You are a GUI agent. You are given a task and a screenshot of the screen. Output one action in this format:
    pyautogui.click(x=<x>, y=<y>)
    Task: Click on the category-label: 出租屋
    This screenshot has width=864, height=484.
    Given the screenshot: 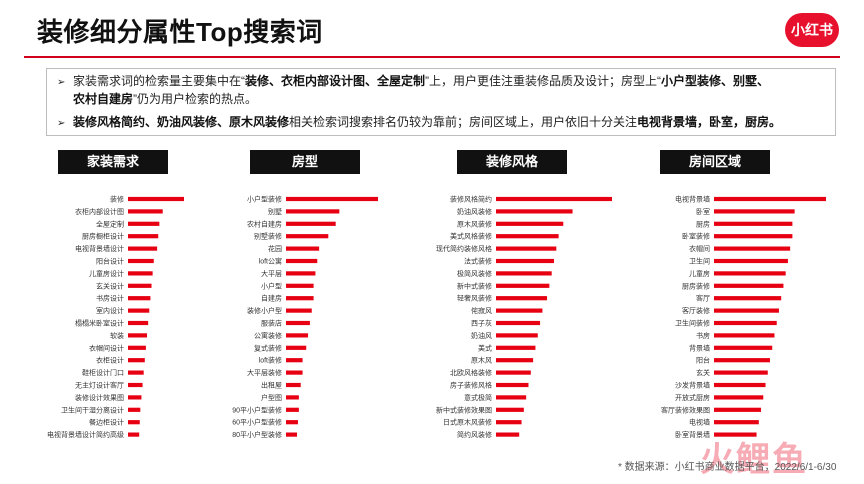 What is the action you would take?
    pyautogui.click(x=271, y=385)
    